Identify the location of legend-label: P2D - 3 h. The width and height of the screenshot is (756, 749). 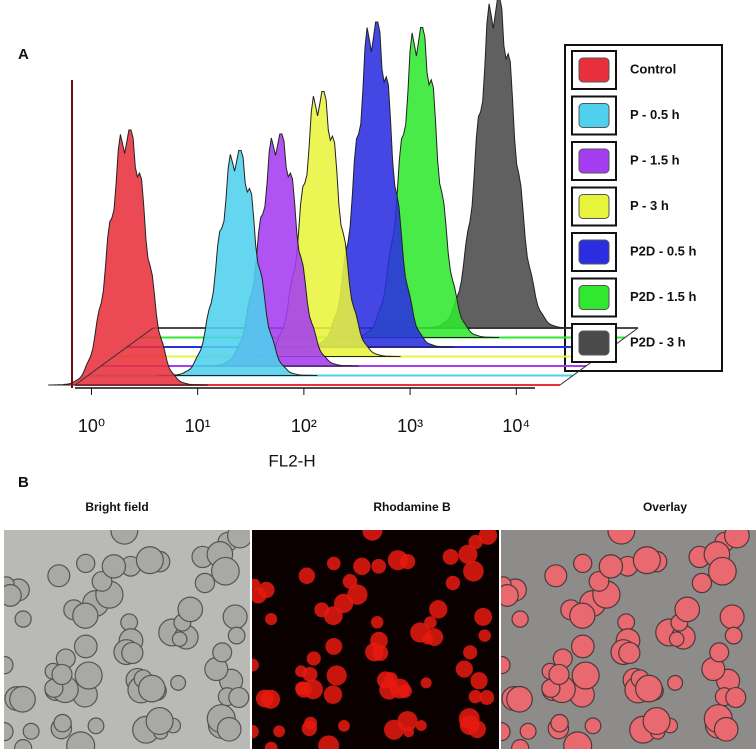
(658, 341).